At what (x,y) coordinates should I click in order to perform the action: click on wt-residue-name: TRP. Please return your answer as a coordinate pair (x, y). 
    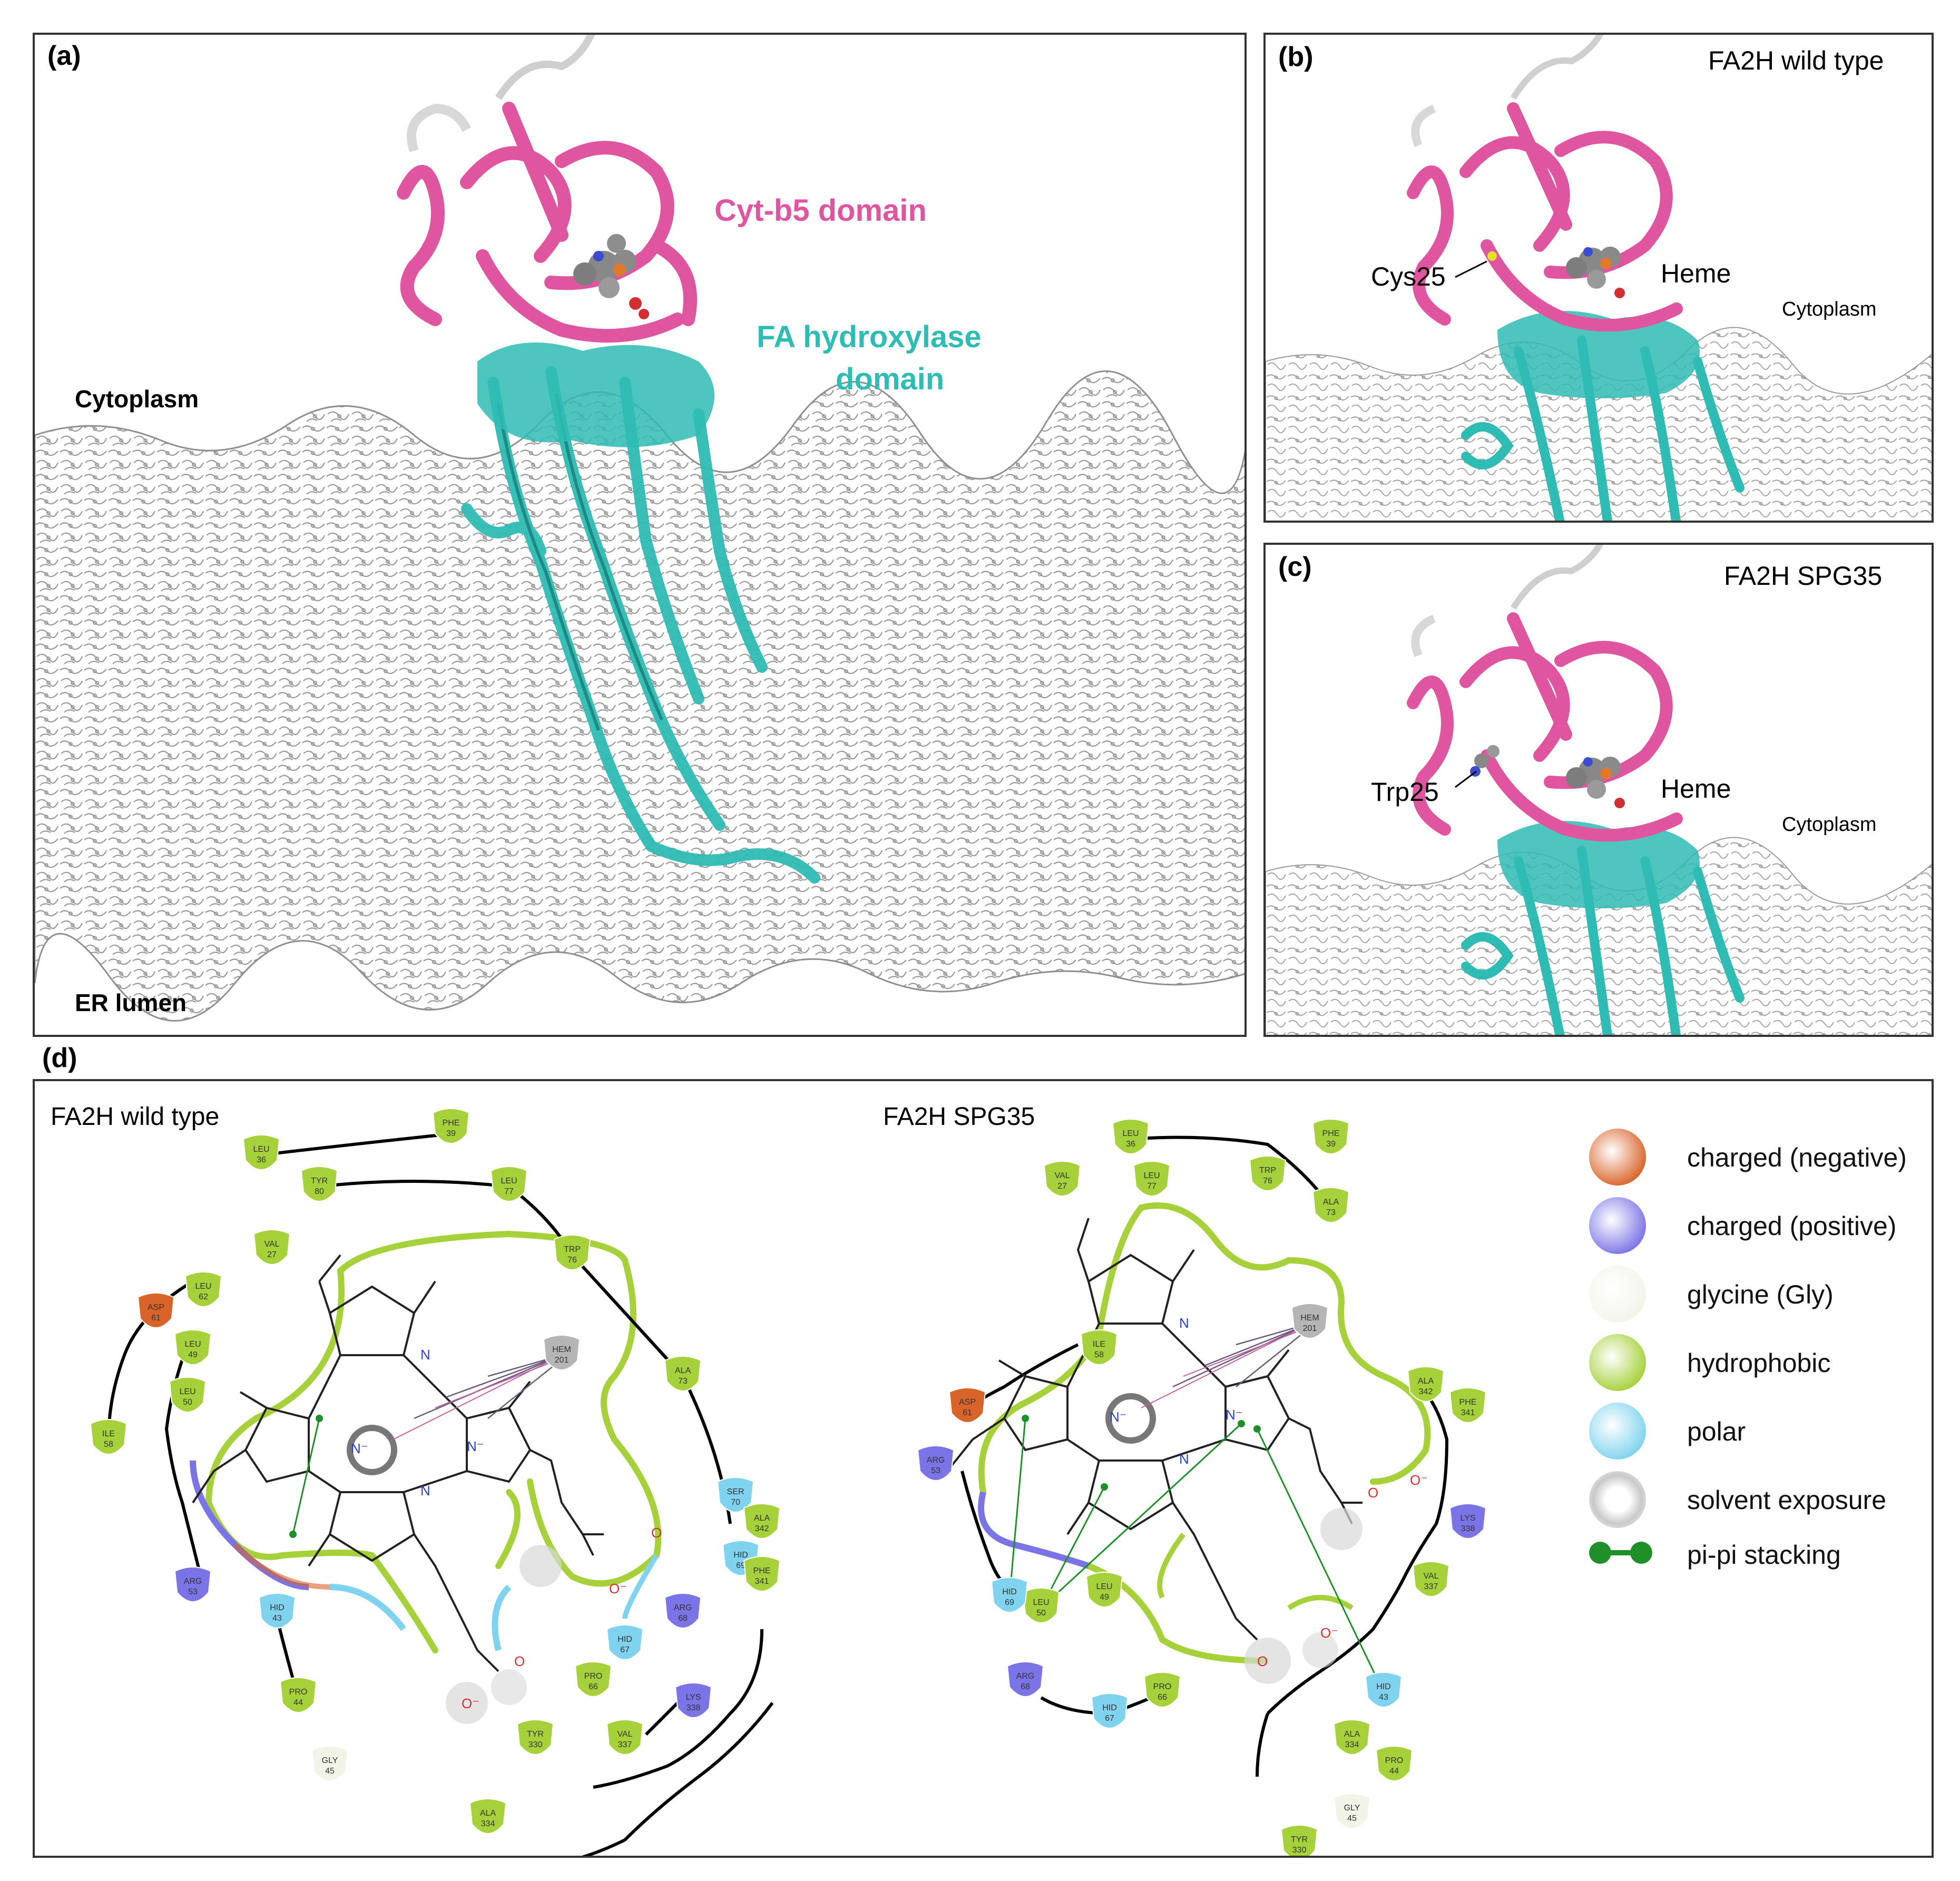
    Looking at the image, I should click on (572, 1249).